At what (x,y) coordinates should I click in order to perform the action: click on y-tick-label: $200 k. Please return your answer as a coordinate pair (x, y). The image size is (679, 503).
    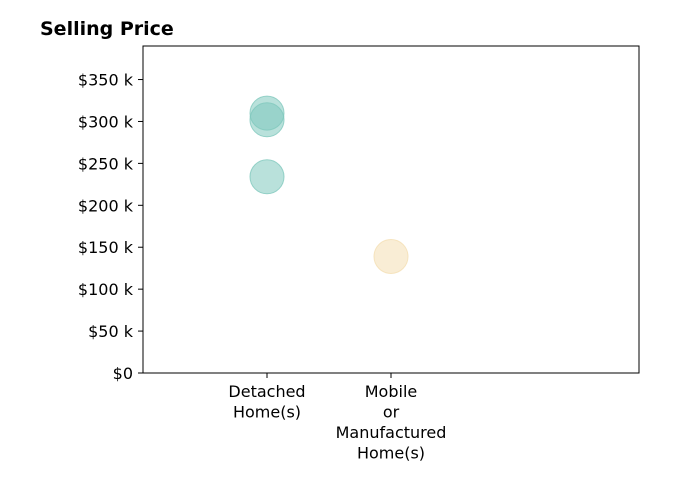
    Looking at the image, I should click on (106, 205).